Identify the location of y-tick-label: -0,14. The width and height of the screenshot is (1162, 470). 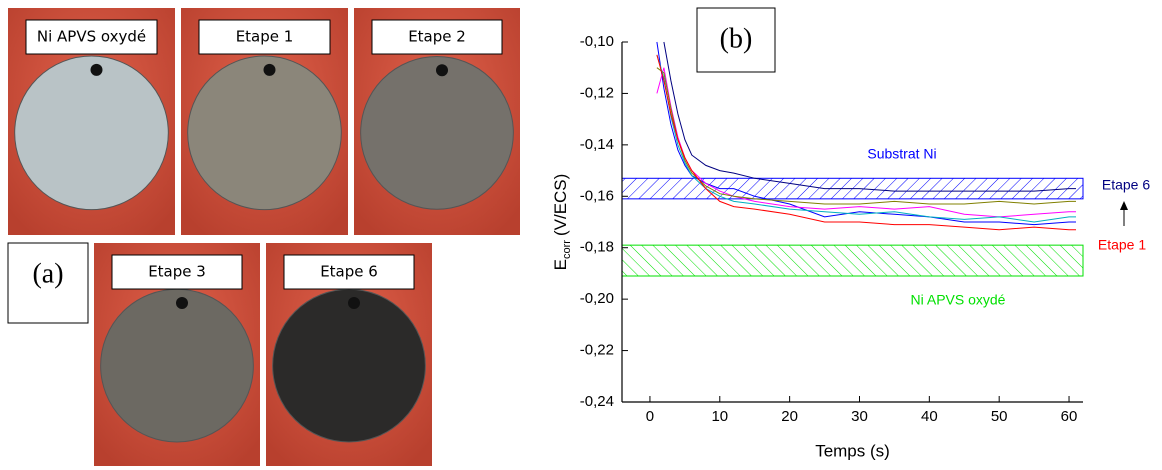
(597, 144).